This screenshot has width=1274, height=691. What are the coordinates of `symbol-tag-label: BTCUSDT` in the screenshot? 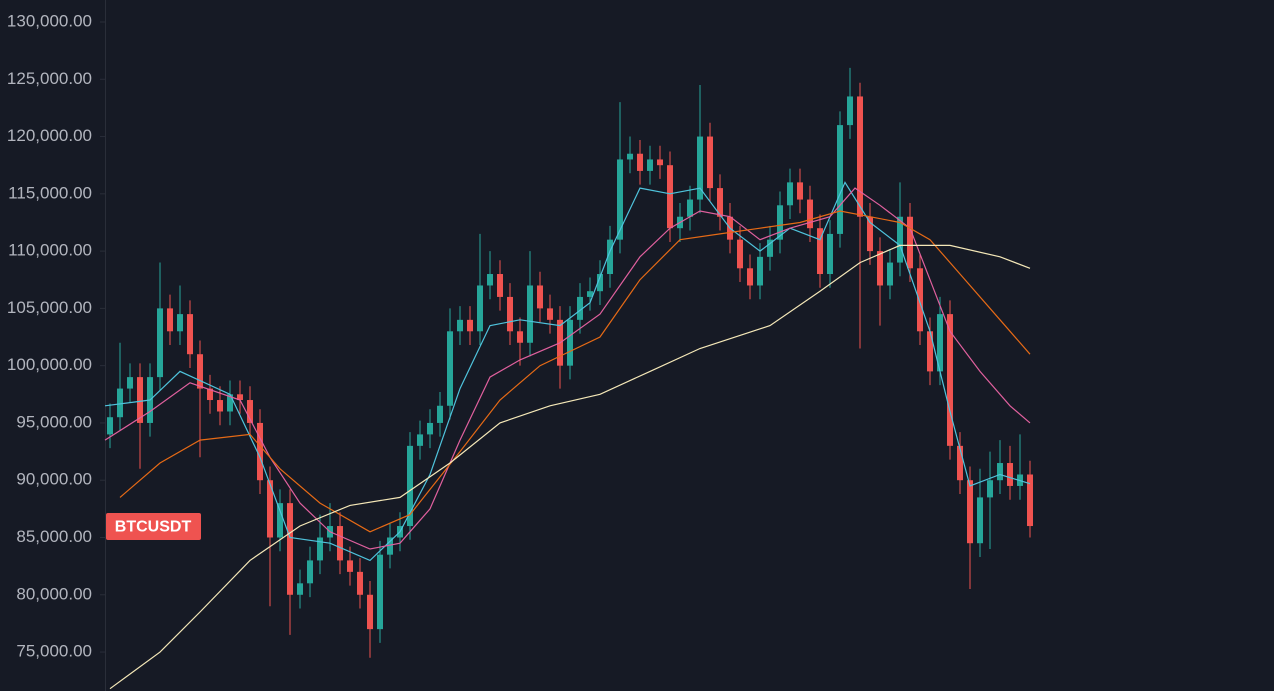 It's located at (153, 526).